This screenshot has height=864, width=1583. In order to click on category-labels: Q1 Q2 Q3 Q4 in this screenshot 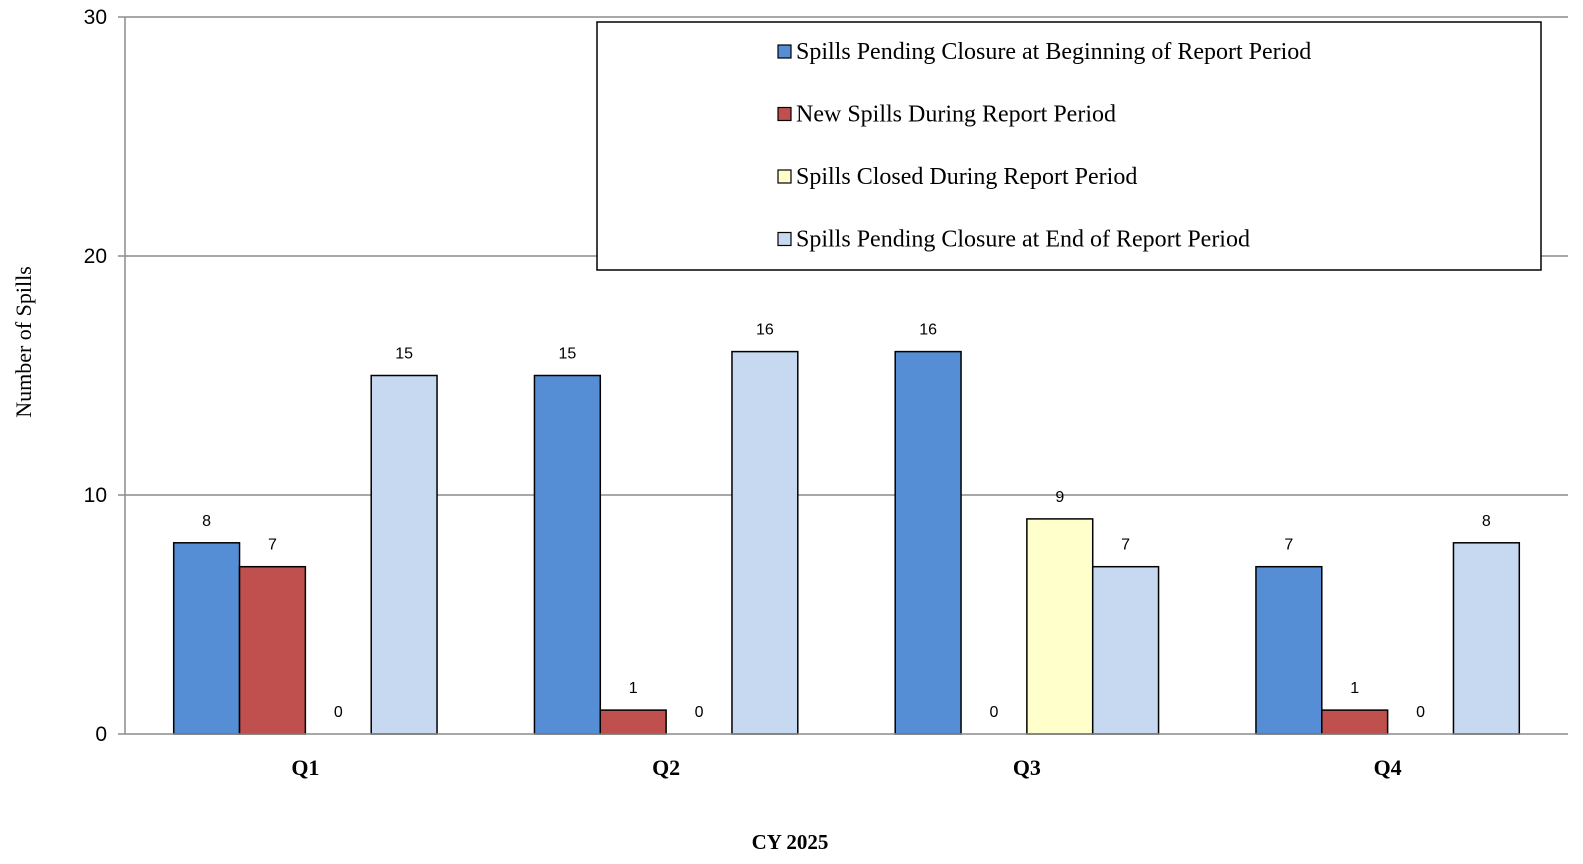, I will do `click(846, 767)`.